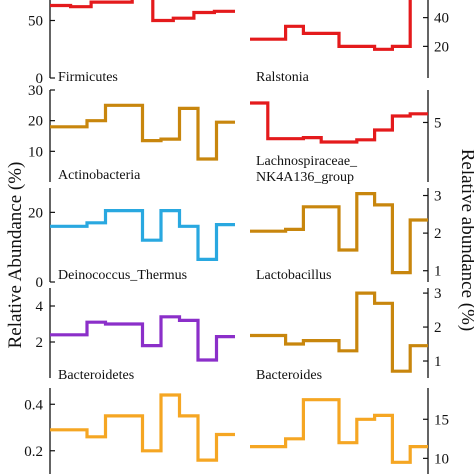 The width and height of the screenshot is (474, 474). What do you see at coordinates (438, 123) in the screenshot?
I see `y-tick-label: 5` at bounding box center [438, 123].